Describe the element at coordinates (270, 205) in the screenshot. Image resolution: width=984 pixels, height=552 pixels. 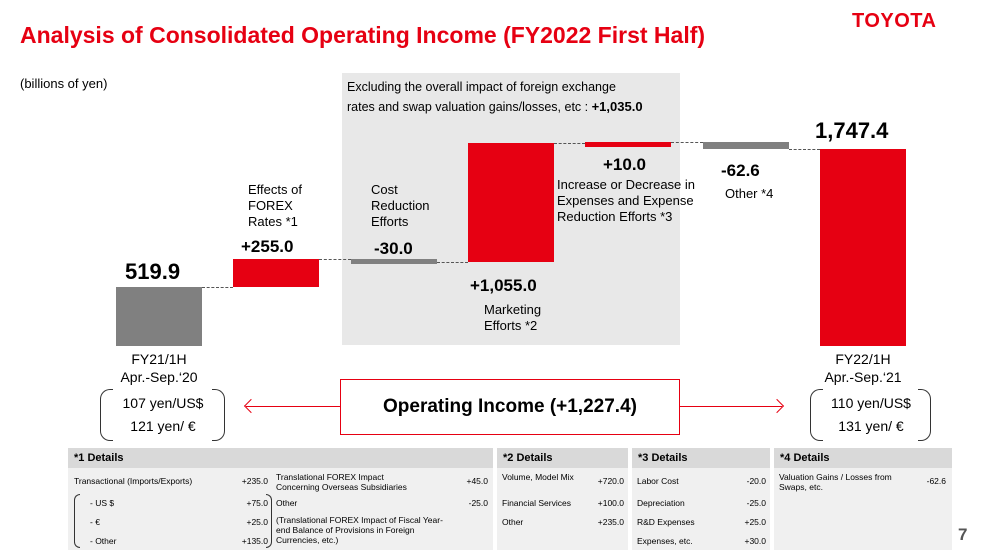
I see `category-label-1-line-1: FOREX` at that location.